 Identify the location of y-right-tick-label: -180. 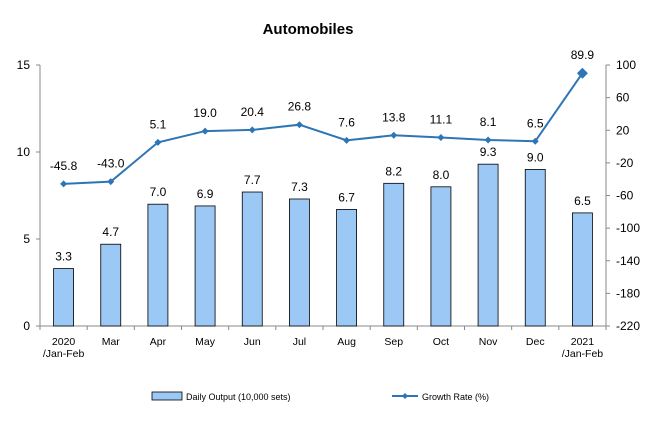
(628, 293).